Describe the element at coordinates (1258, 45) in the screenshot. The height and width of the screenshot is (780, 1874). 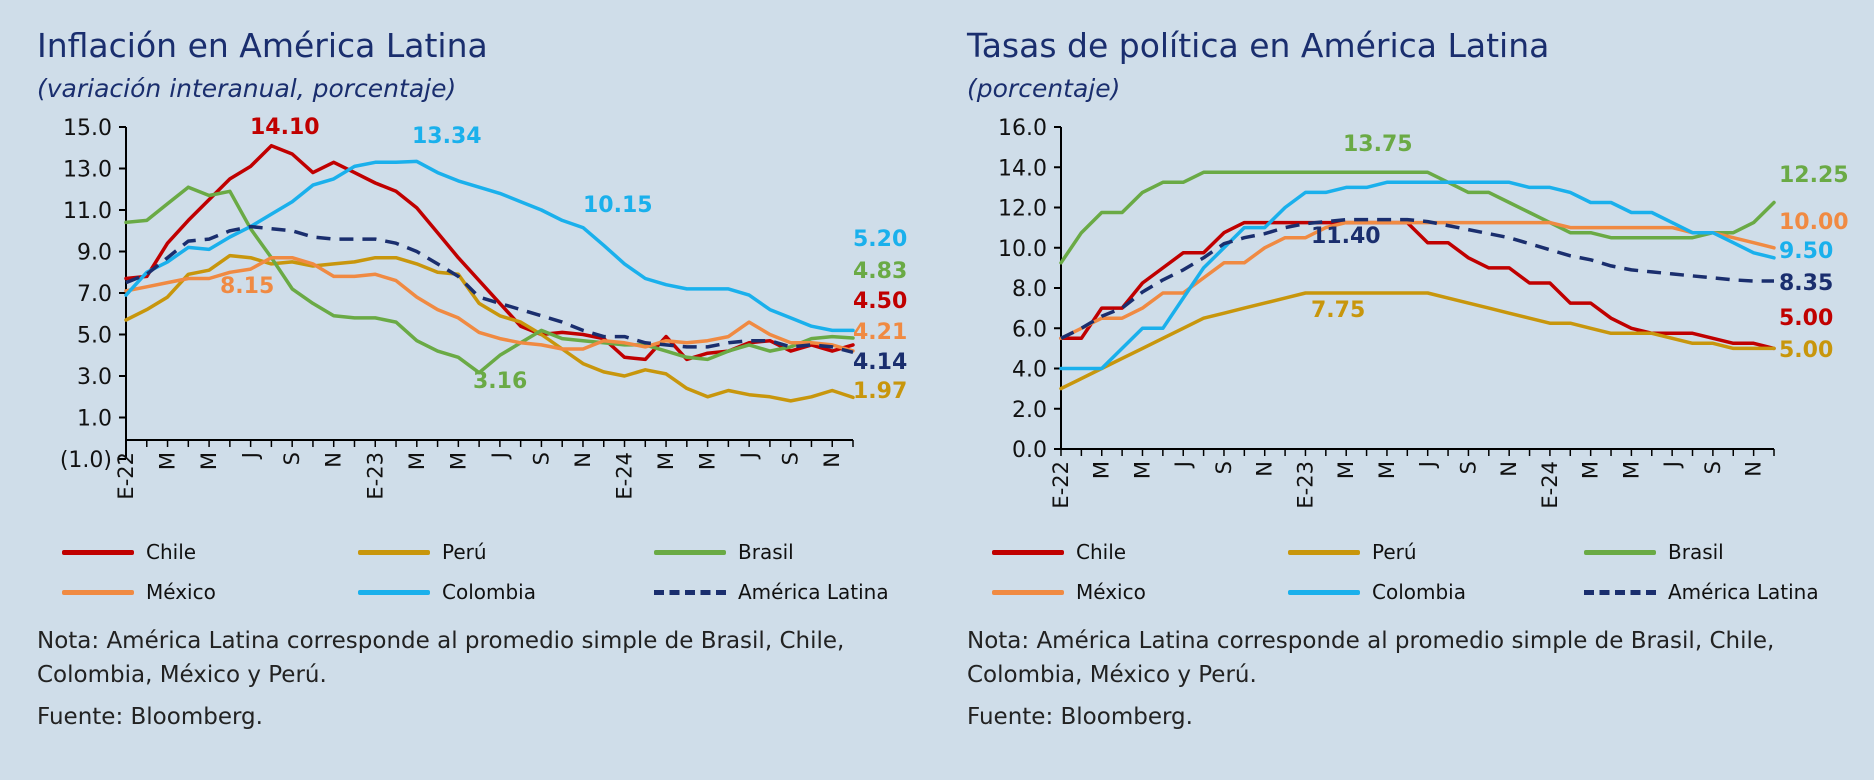
I see `chart-title: Tasas de política en América Latina` at that location.